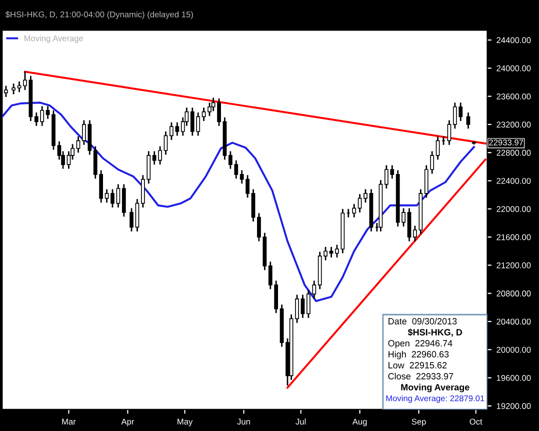 This screenshot has width=539, height=431. I want to click on annotation: 22933.97, so click(506, 143).